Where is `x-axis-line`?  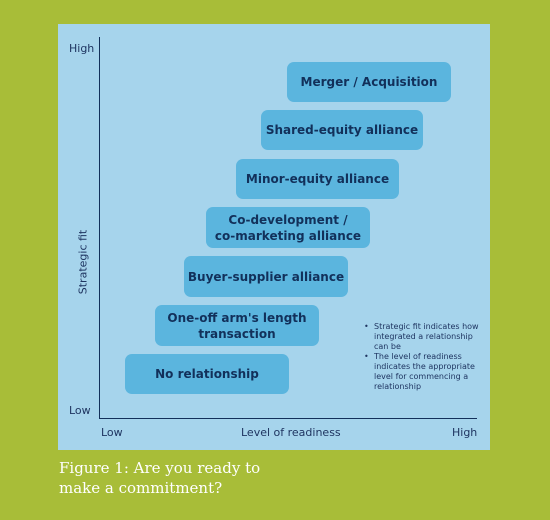 x-axis-line is located at coordinates (288, 418).